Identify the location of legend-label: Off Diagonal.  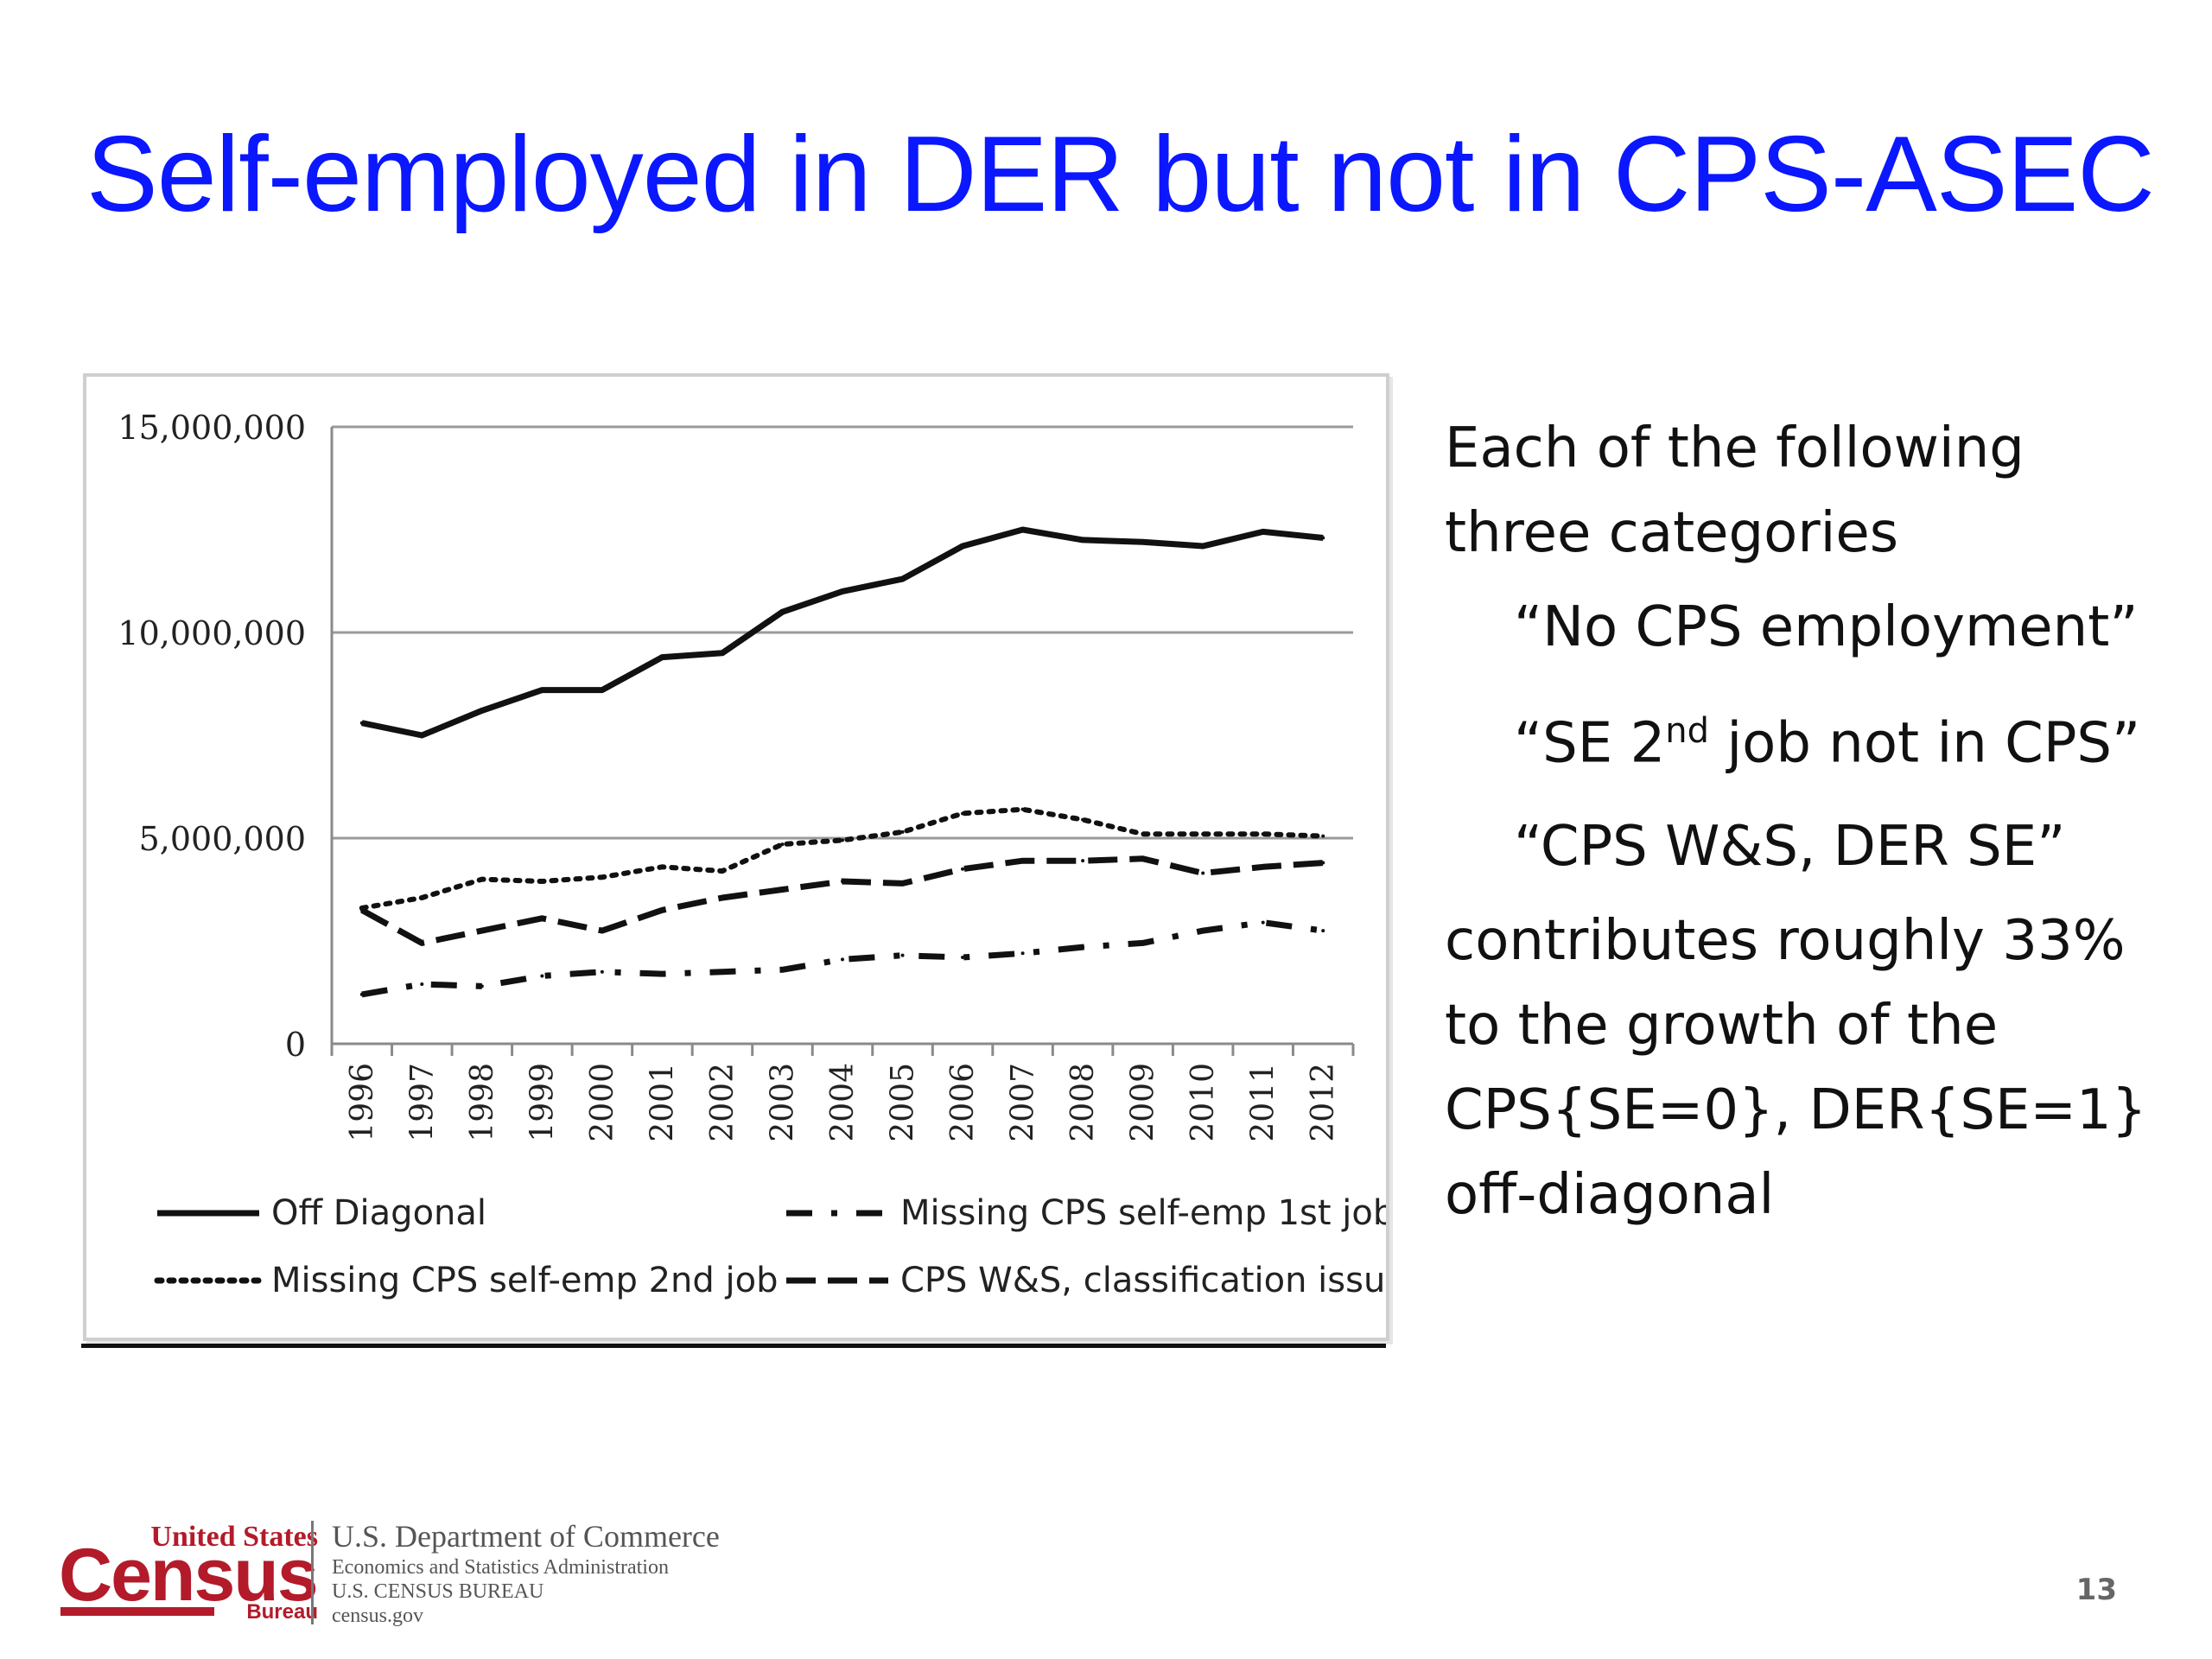
(378, 1213).